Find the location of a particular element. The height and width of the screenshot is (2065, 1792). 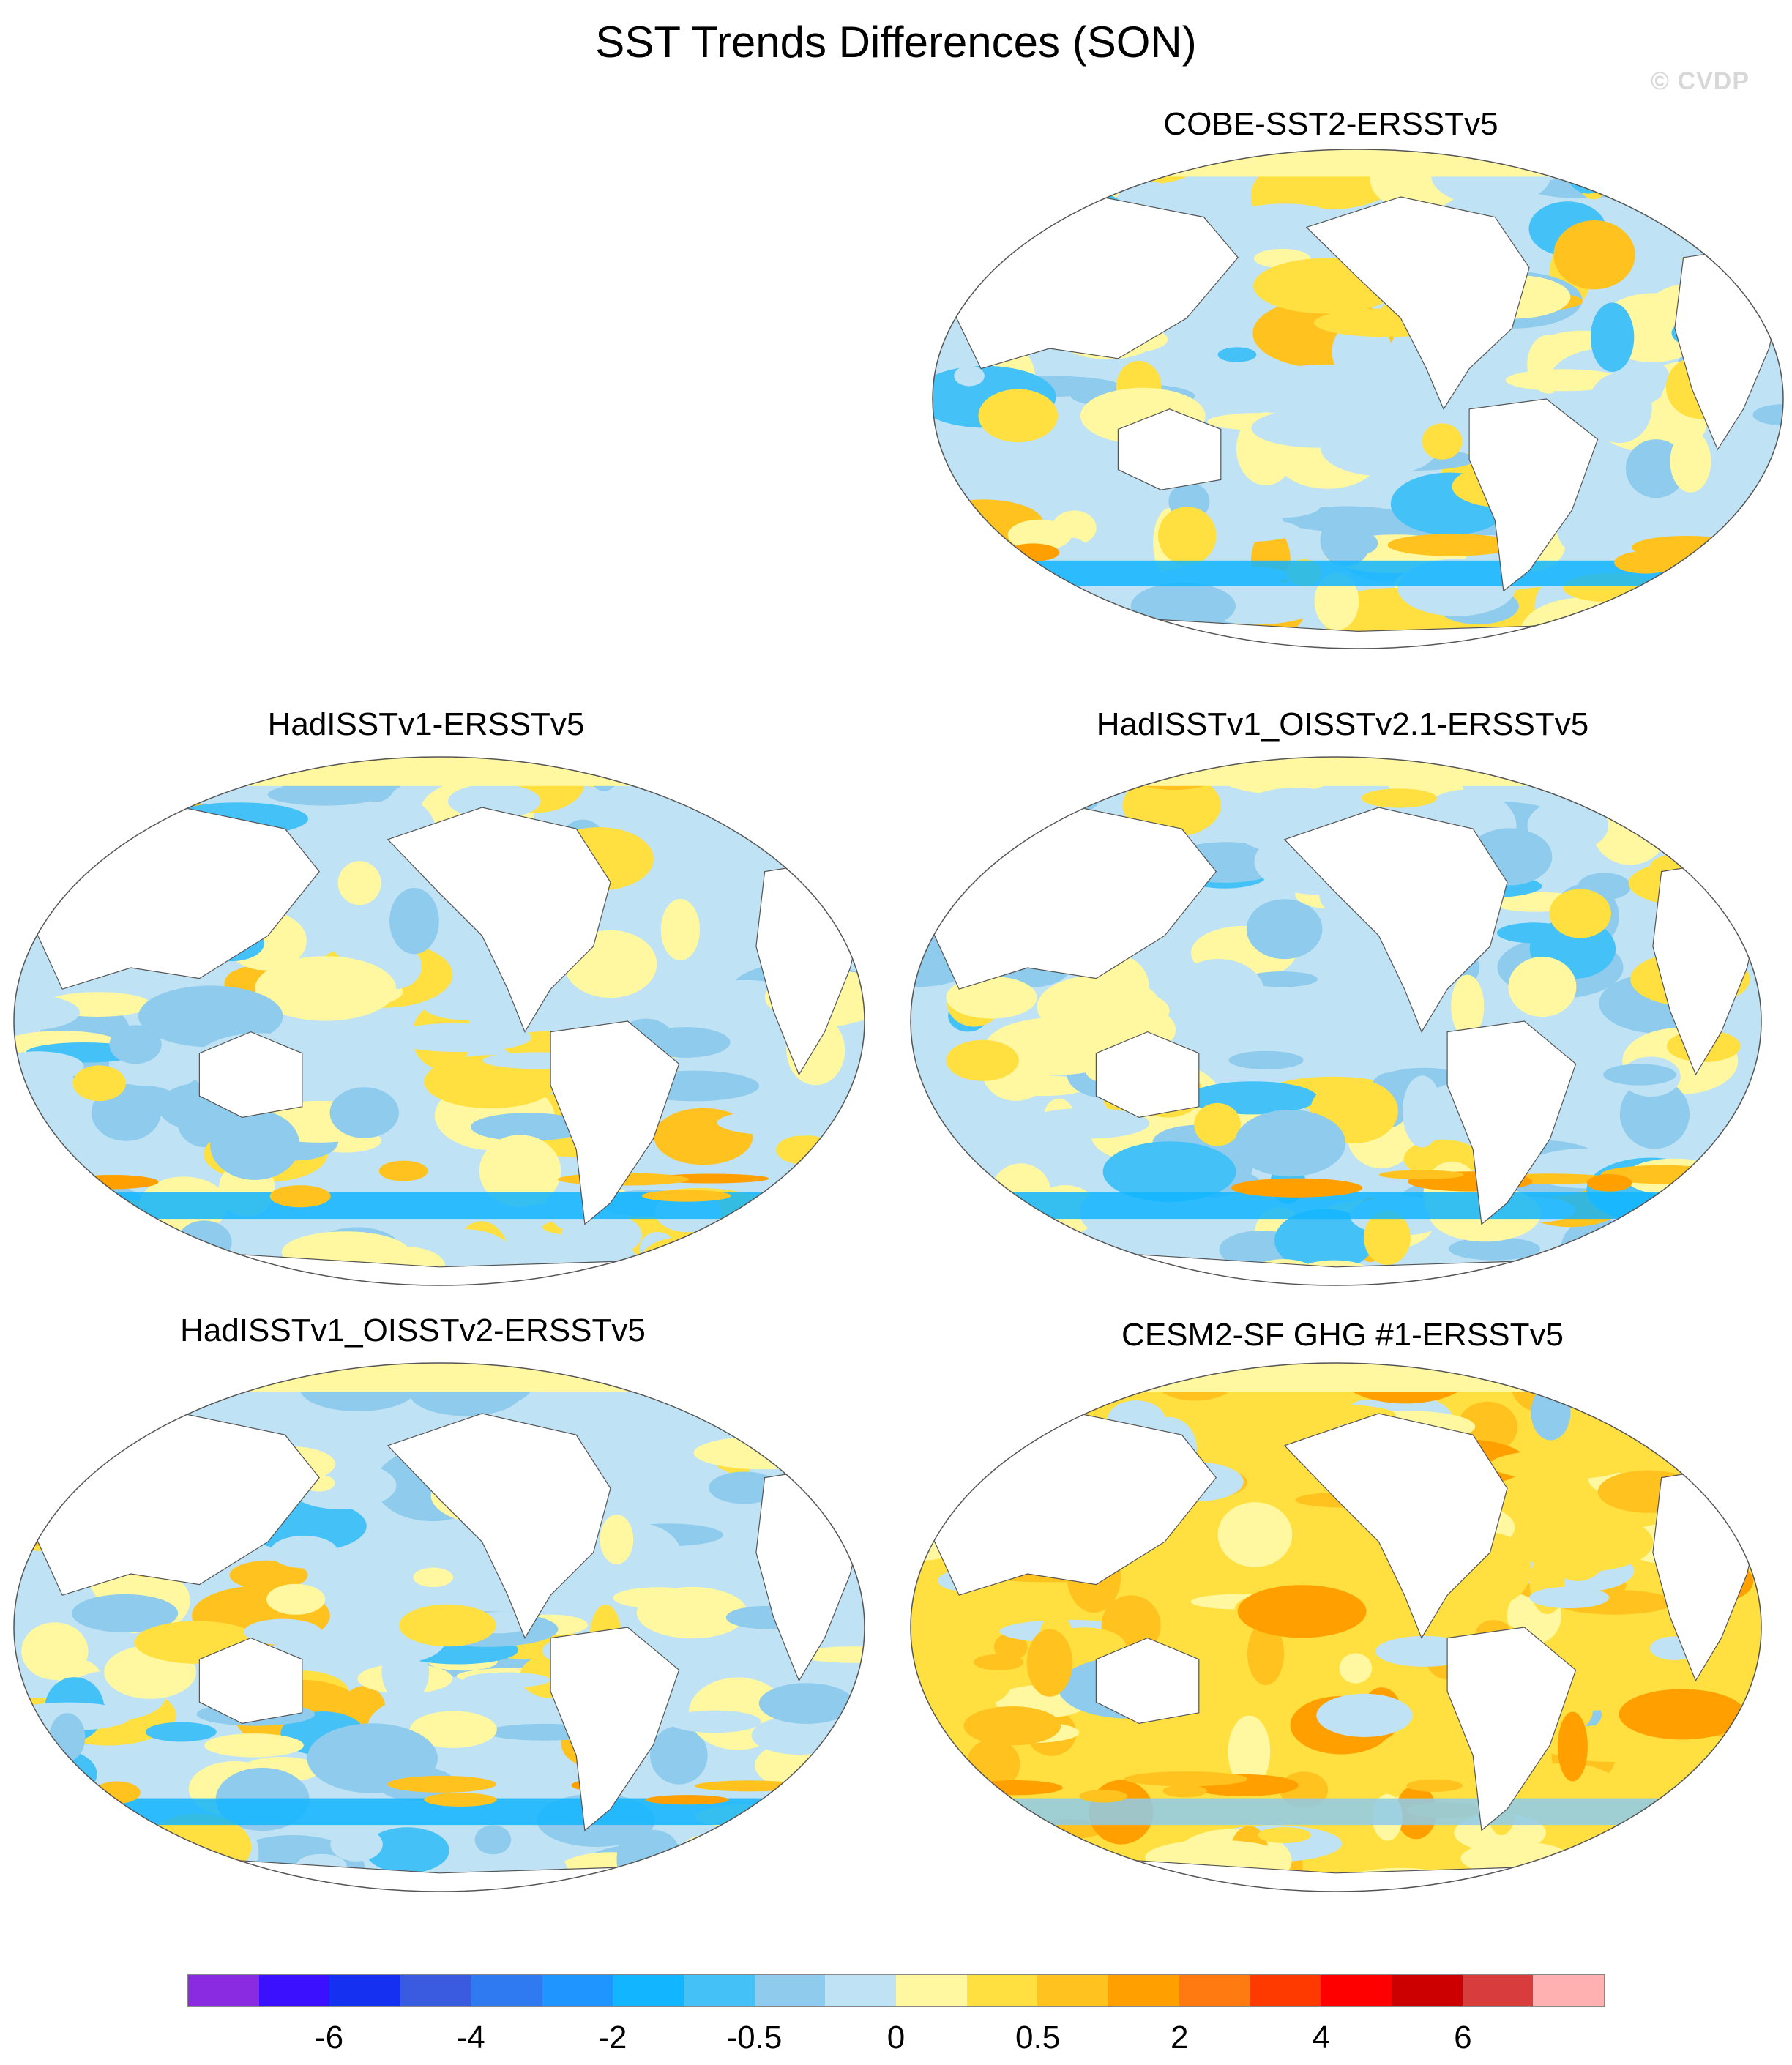

map-panel-cesm2 is located at coordinates (1336, 1627).